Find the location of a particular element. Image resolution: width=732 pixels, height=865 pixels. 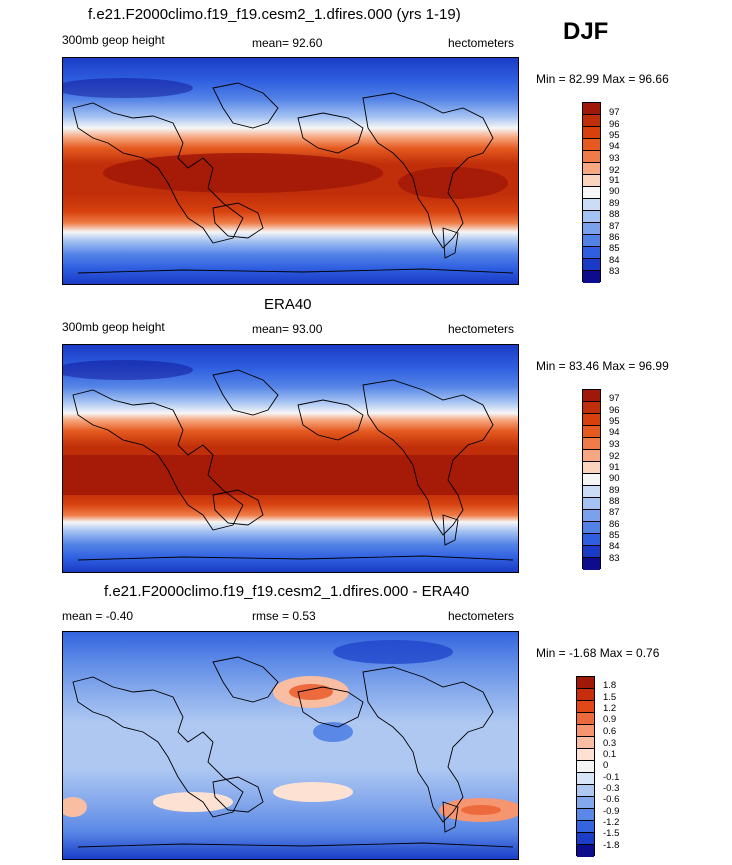

panel-3-colorbar-tick: 1.2 is located at coordinates (610, 708).